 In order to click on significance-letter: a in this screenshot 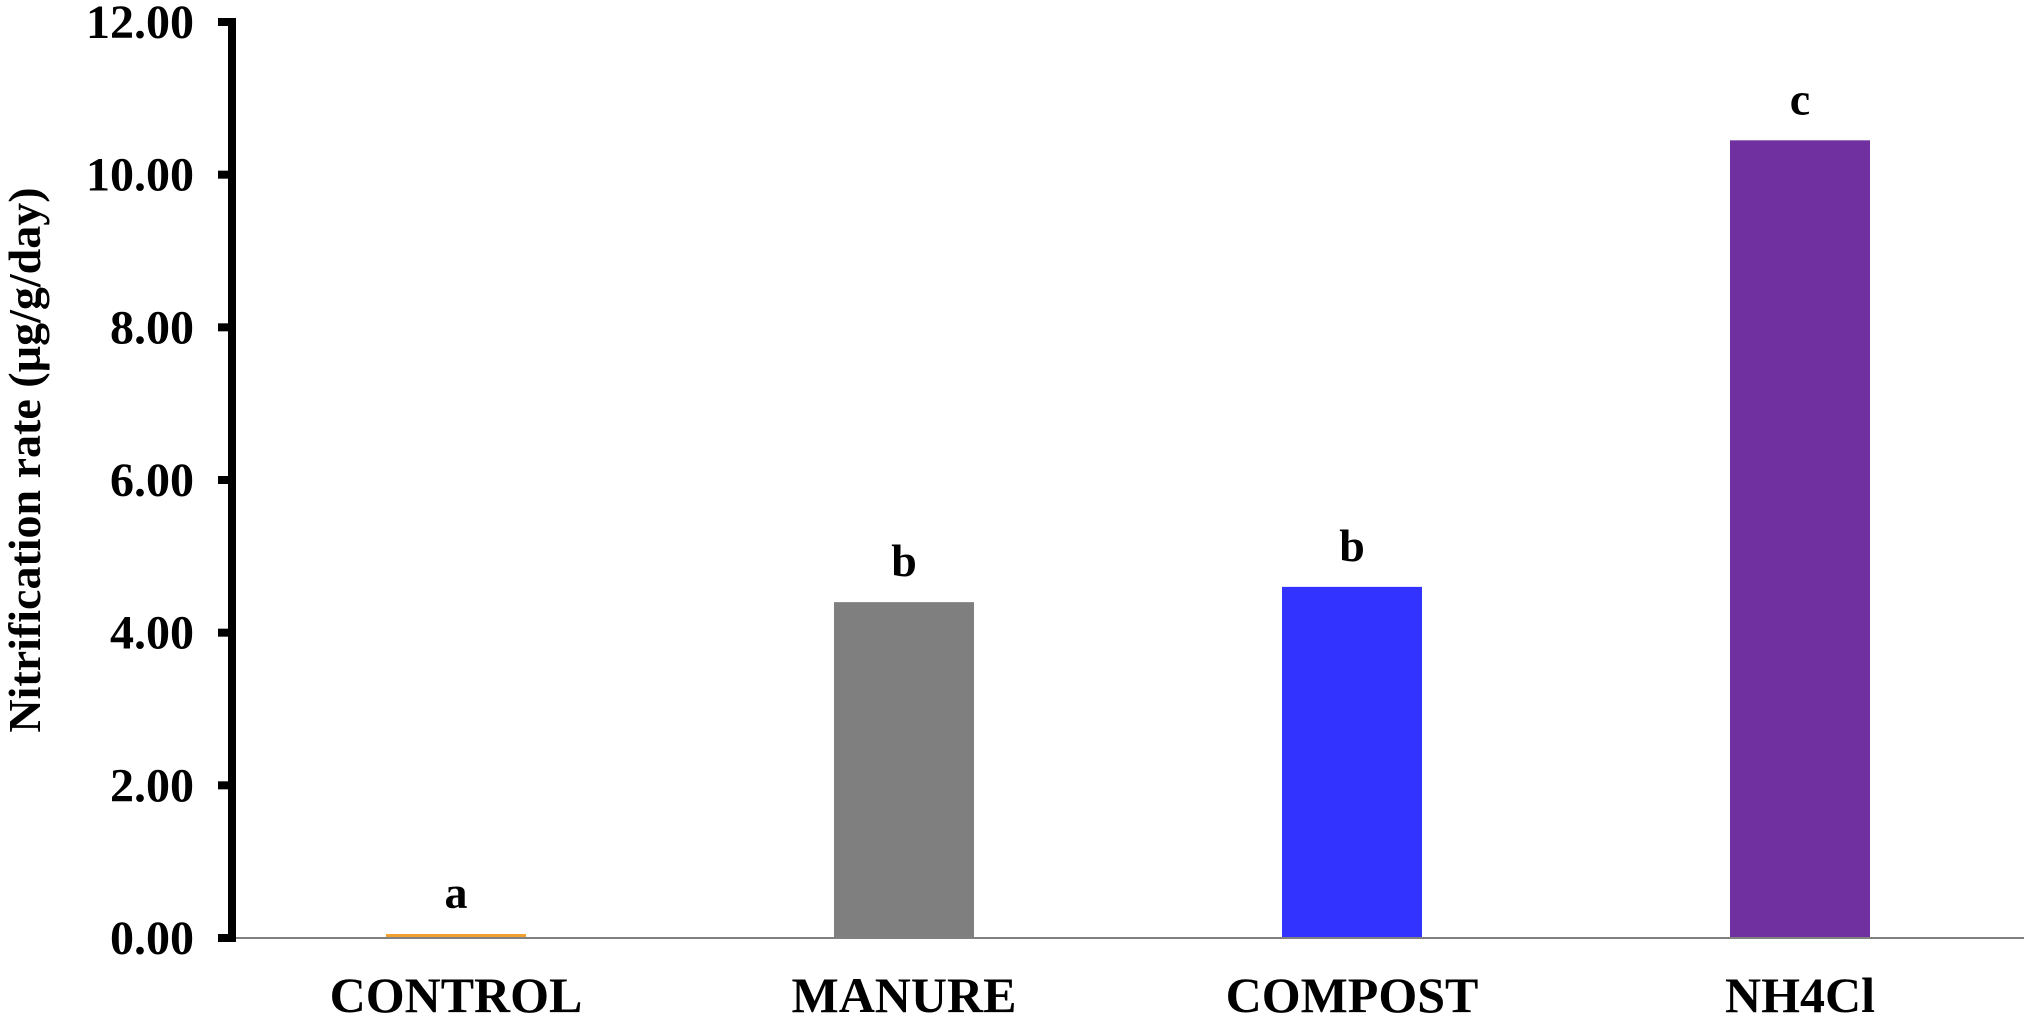, I will do `click(456, 892)`.